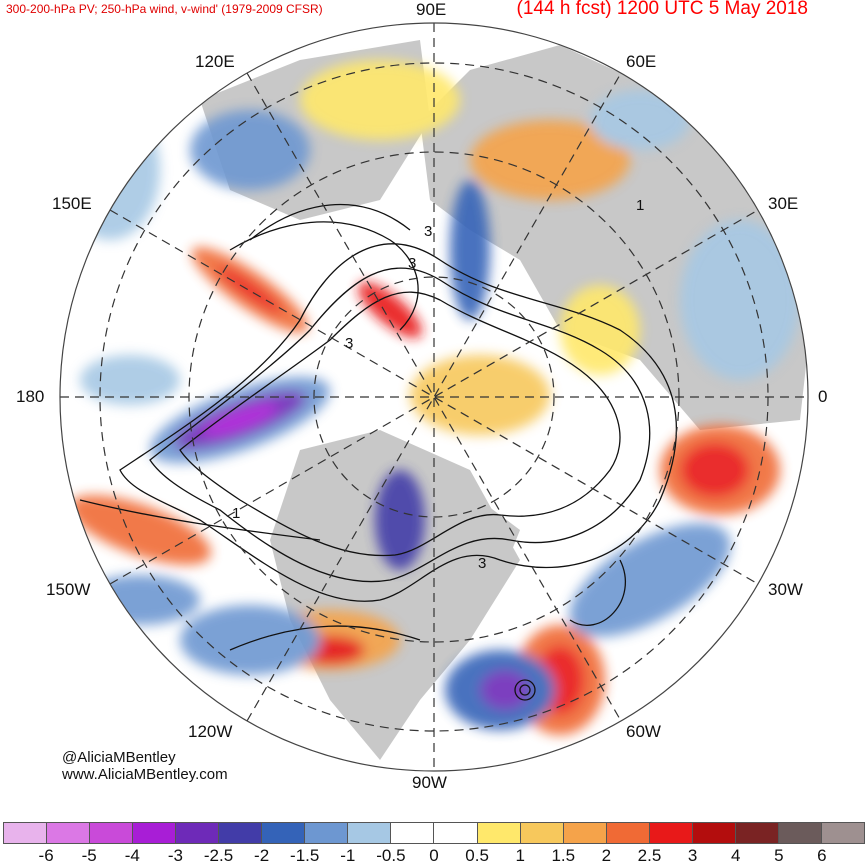 Image resolution: width=868 pixels, height=866 pixels. Describe the element at coordinates (215, 61) in the screenshot. I see `lon-label-120e: 120E` at that location.